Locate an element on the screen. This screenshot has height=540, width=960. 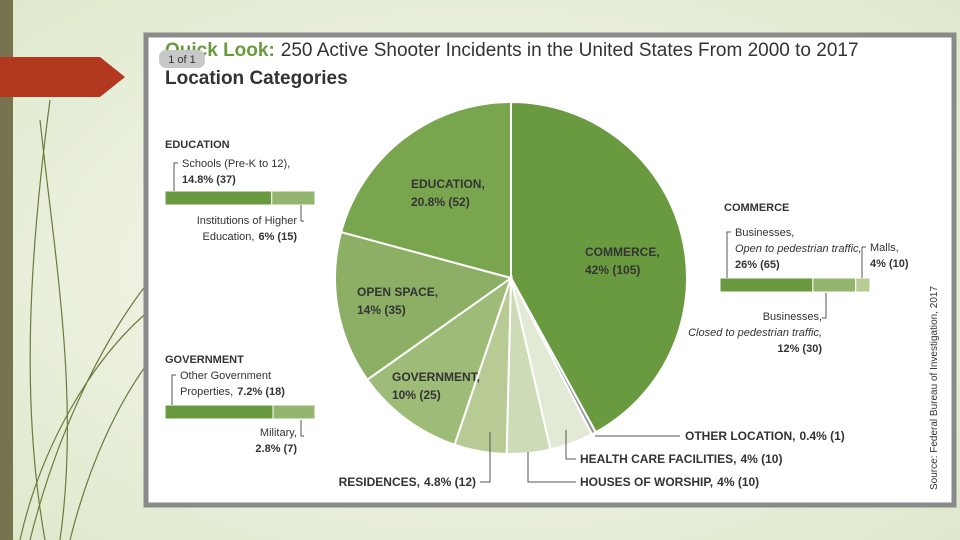
slice-name: RESIDENCES, is located at coordinates (379, 482).